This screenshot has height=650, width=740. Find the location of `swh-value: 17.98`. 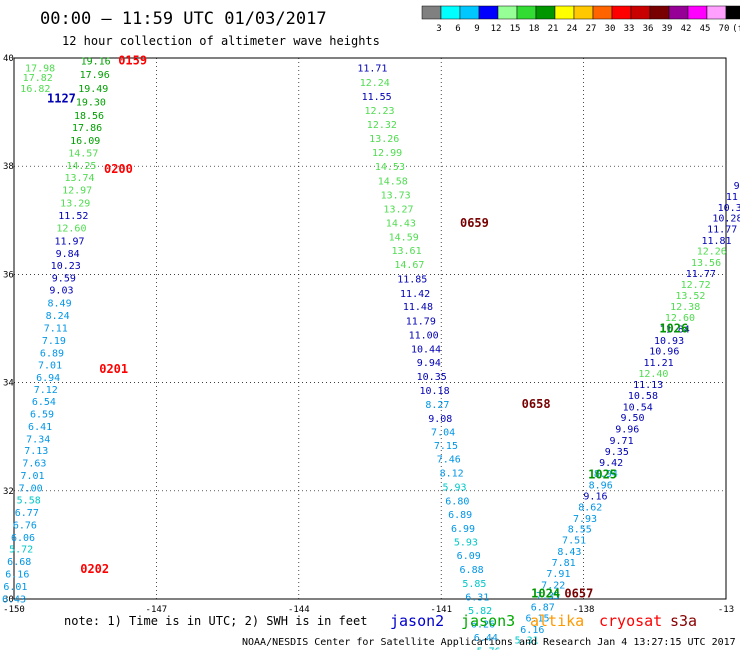

swh-value: 17.98 is located at coordinates (40, 69).